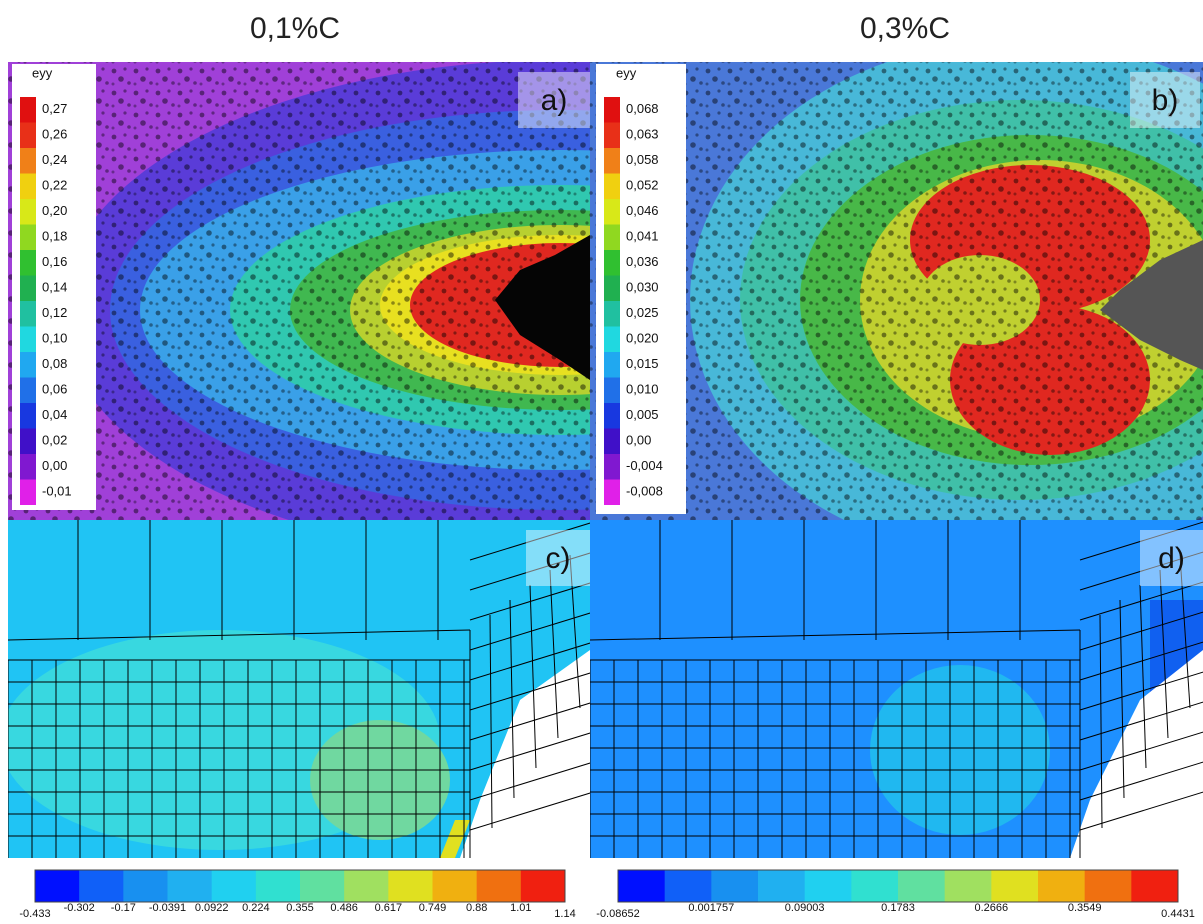 Image resolution: width=1203 pixels, height=924 pixels. What do you see at coordinates (642, 338) in the screenshot?
I see `legend-label: 0,020` at bounding box center [642, 338].